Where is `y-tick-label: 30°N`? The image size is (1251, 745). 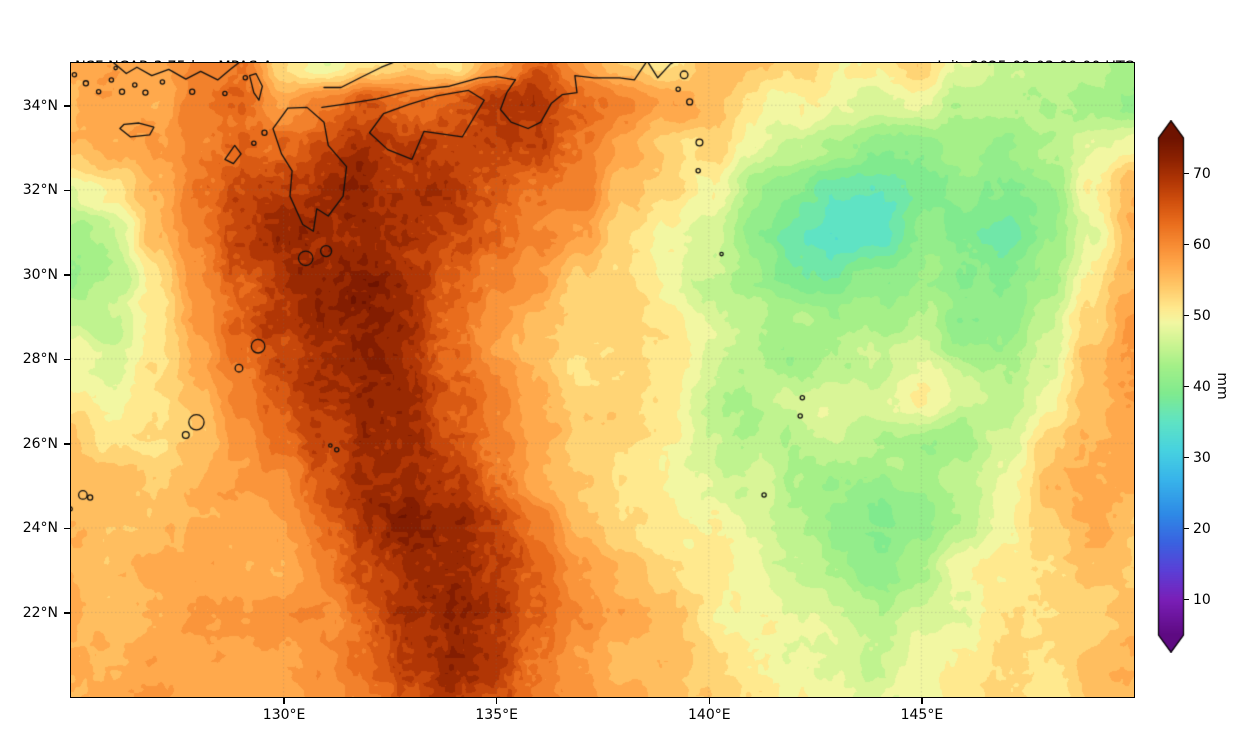 y-tick-label: 30°N is located at coordinates (40, 274).